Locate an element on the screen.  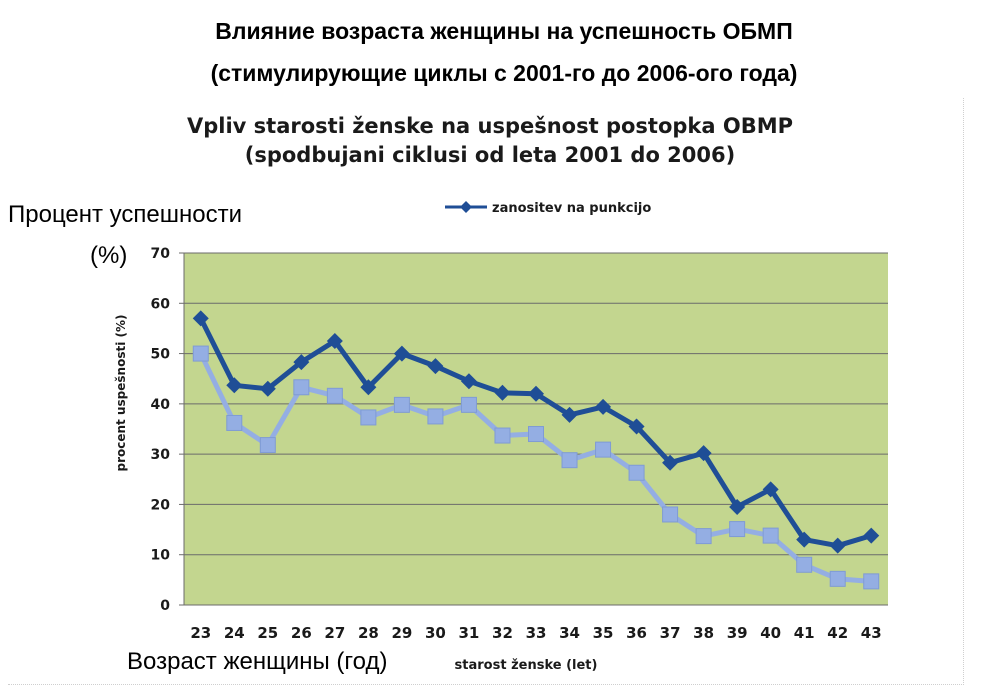
legend-label: zanositev na punkcijo is located at coordinates (571, 208).